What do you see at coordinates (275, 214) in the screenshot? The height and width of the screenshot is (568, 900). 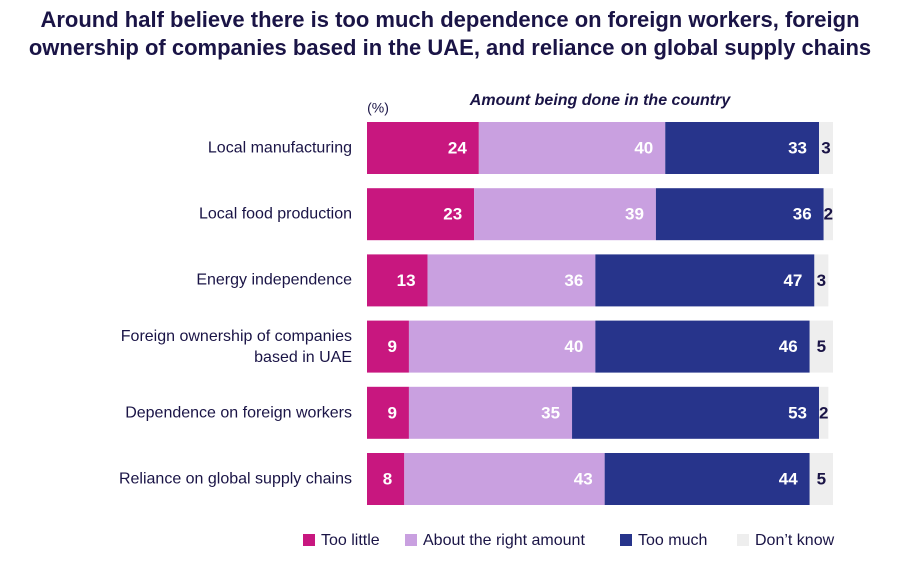 I see `category-label: Local food production` at bounding box center [275, 214].